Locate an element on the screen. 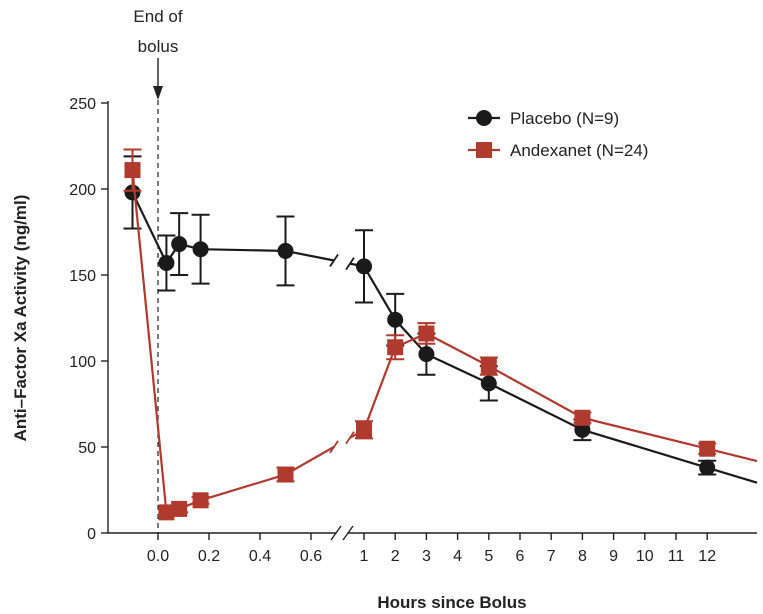 The height and width of the screenshot is (614, 763). x-tick-label: 2 is located at coordinates (395, 556).